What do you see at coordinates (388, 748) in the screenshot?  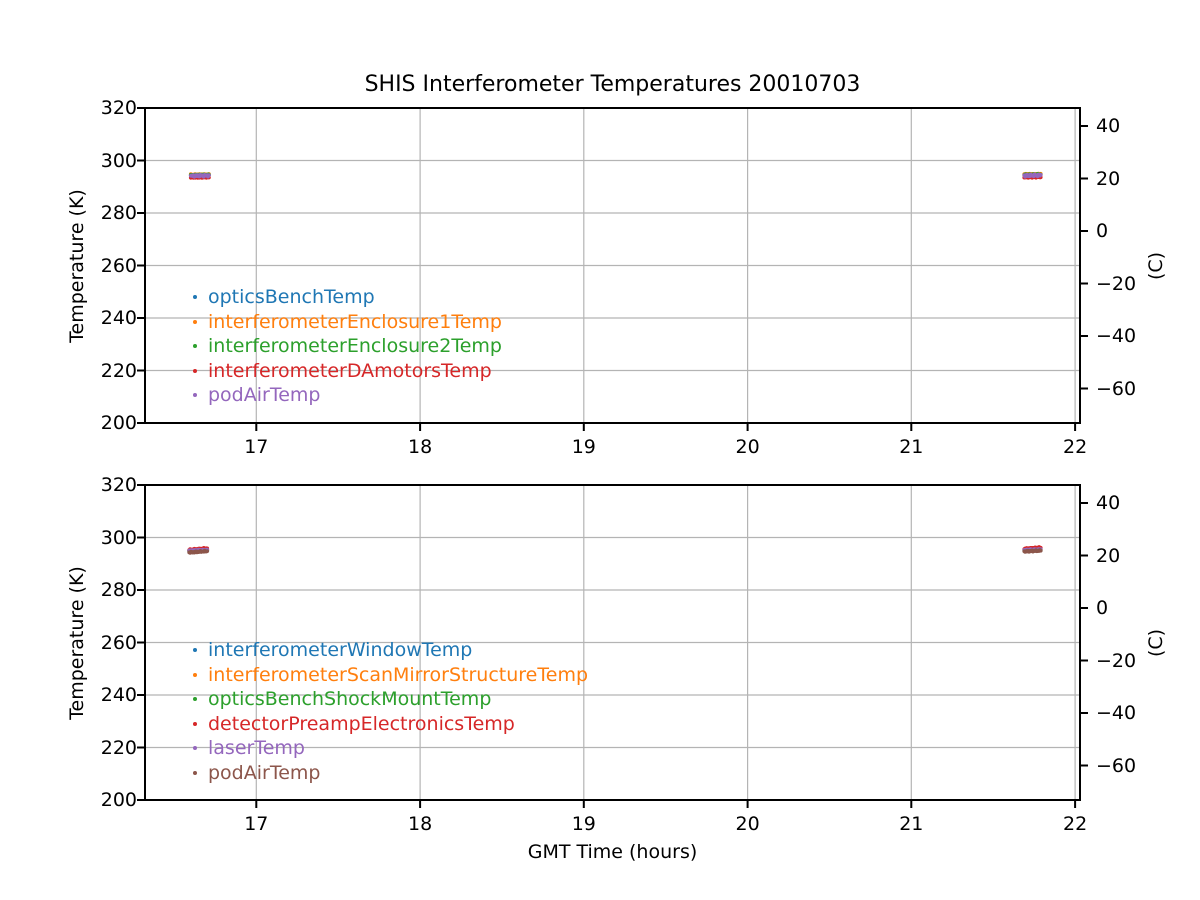 I see `legend-item: laserTemp` at bounding box center [388, 748].